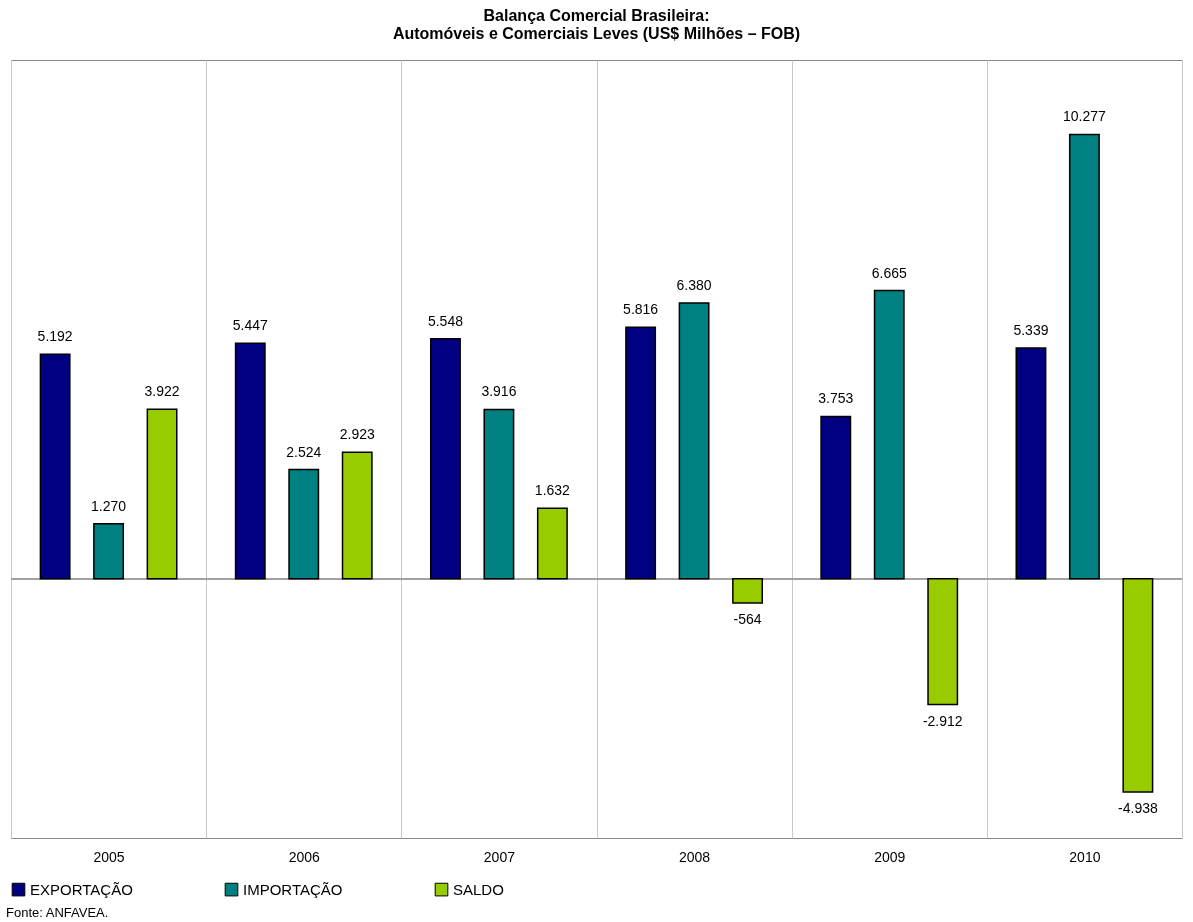  Describe the element at coordinates (55, 336) in the screenshot. I see `data-label: 5.192` at that location.